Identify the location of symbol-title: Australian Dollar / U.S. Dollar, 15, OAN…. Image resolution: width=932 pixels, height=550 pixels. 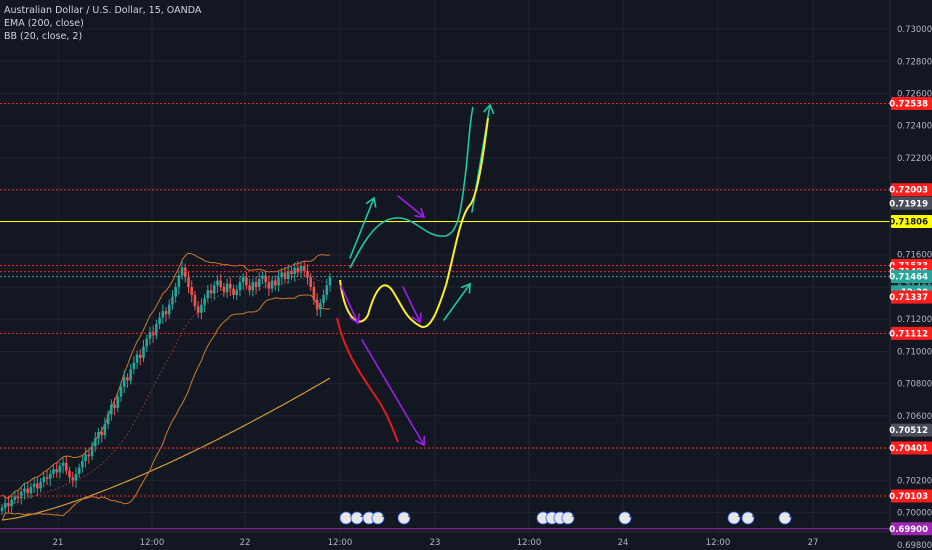
(103, 10).